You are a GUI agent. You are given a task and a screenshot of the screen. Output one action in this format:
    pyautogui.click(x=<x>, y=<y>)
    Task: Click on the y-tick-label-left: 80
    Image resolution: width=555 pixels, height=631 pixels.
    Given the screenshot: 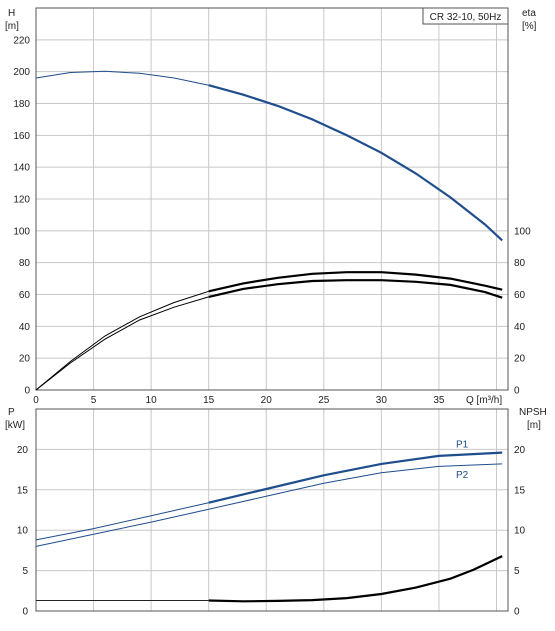 What is the action you would take?
    pyautogui.click(x=25, y=263)
    